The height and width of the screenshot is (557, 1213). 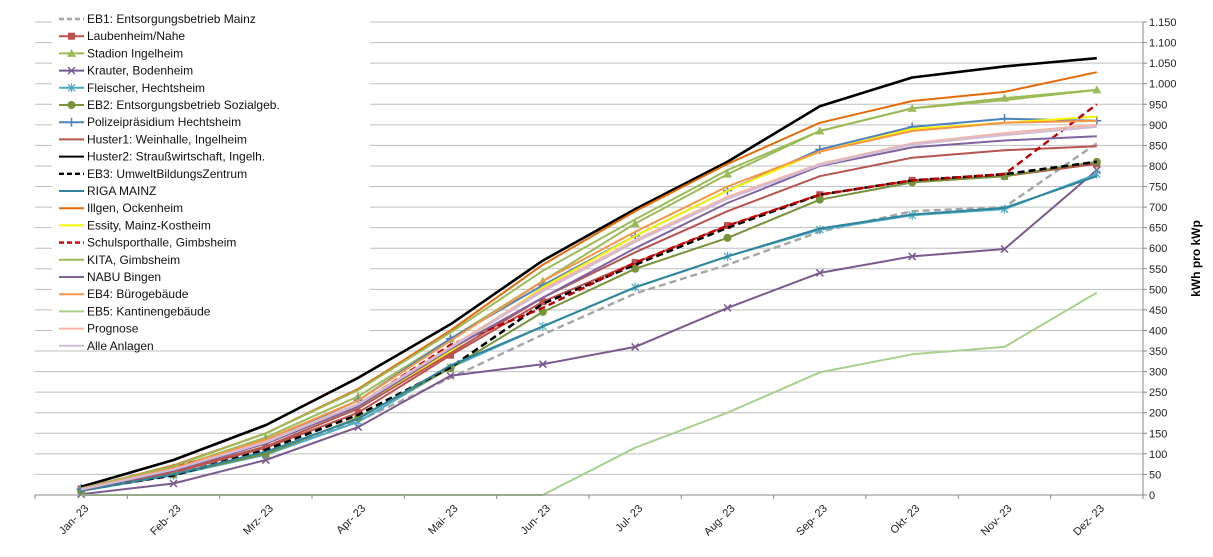 I want to click on x-tick-label: Aug- 23, so click(x=720, y=521).